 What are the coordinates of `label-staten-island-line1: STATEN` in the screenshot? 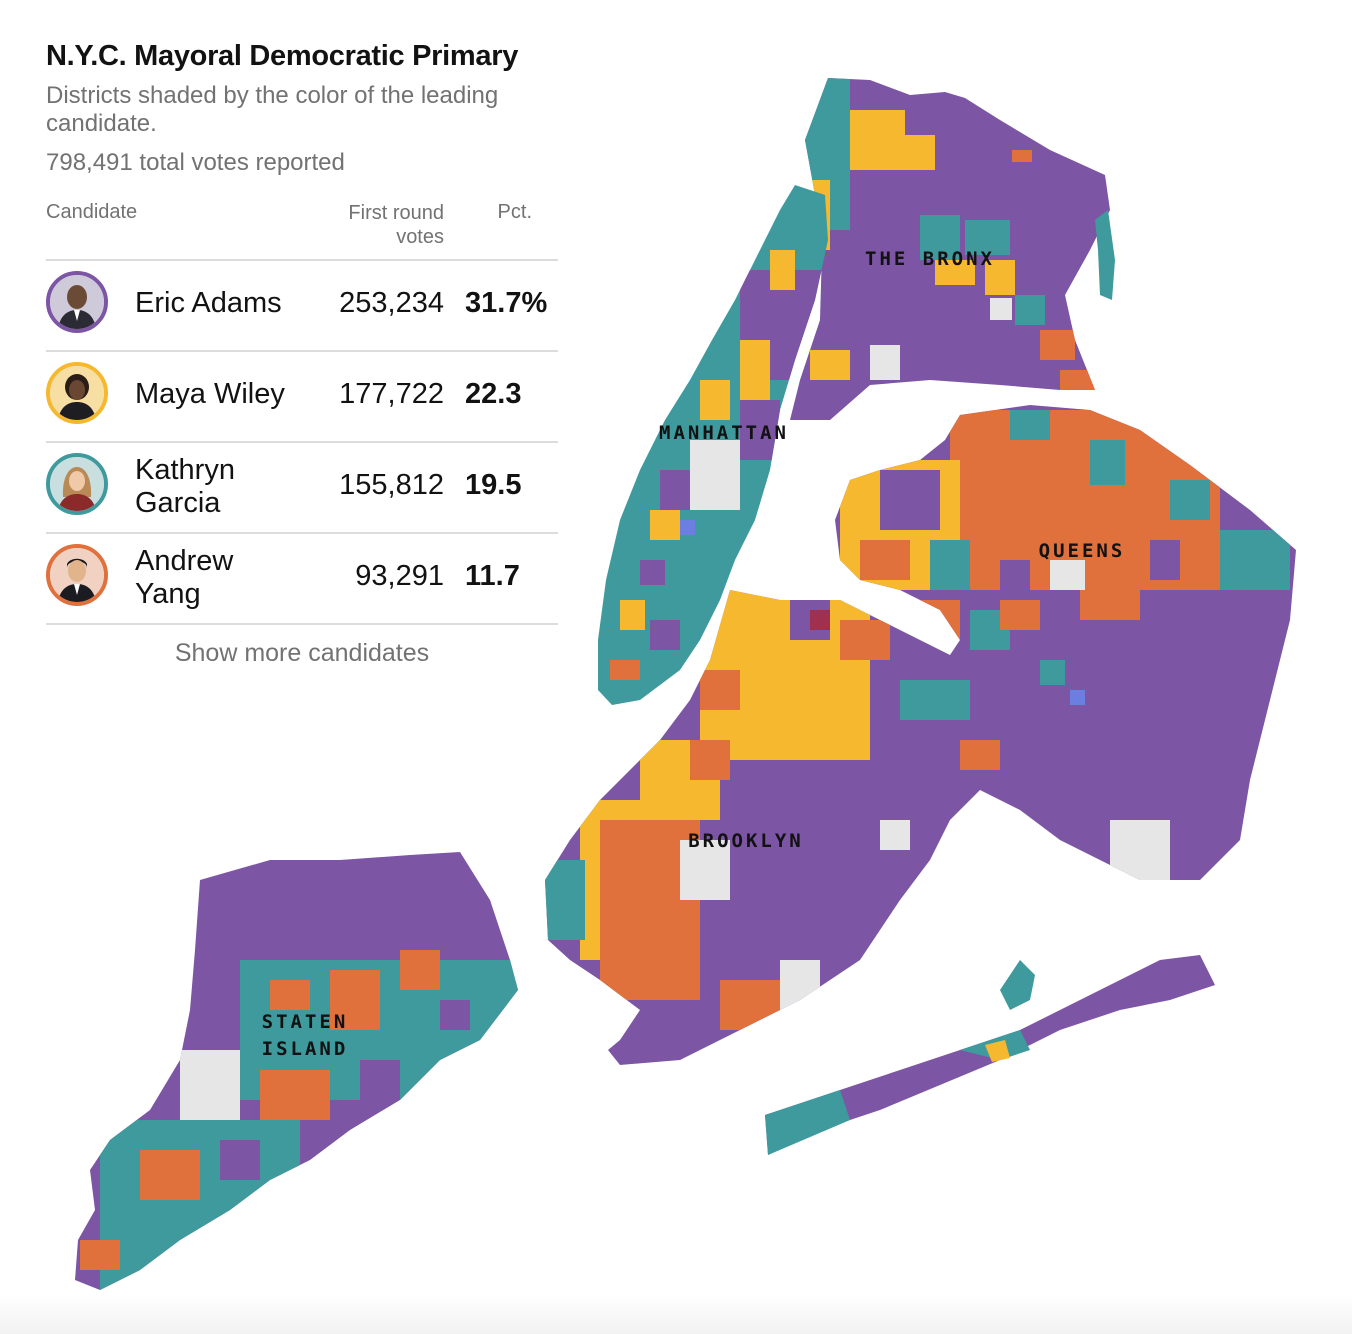 It's located at (305, 1022).